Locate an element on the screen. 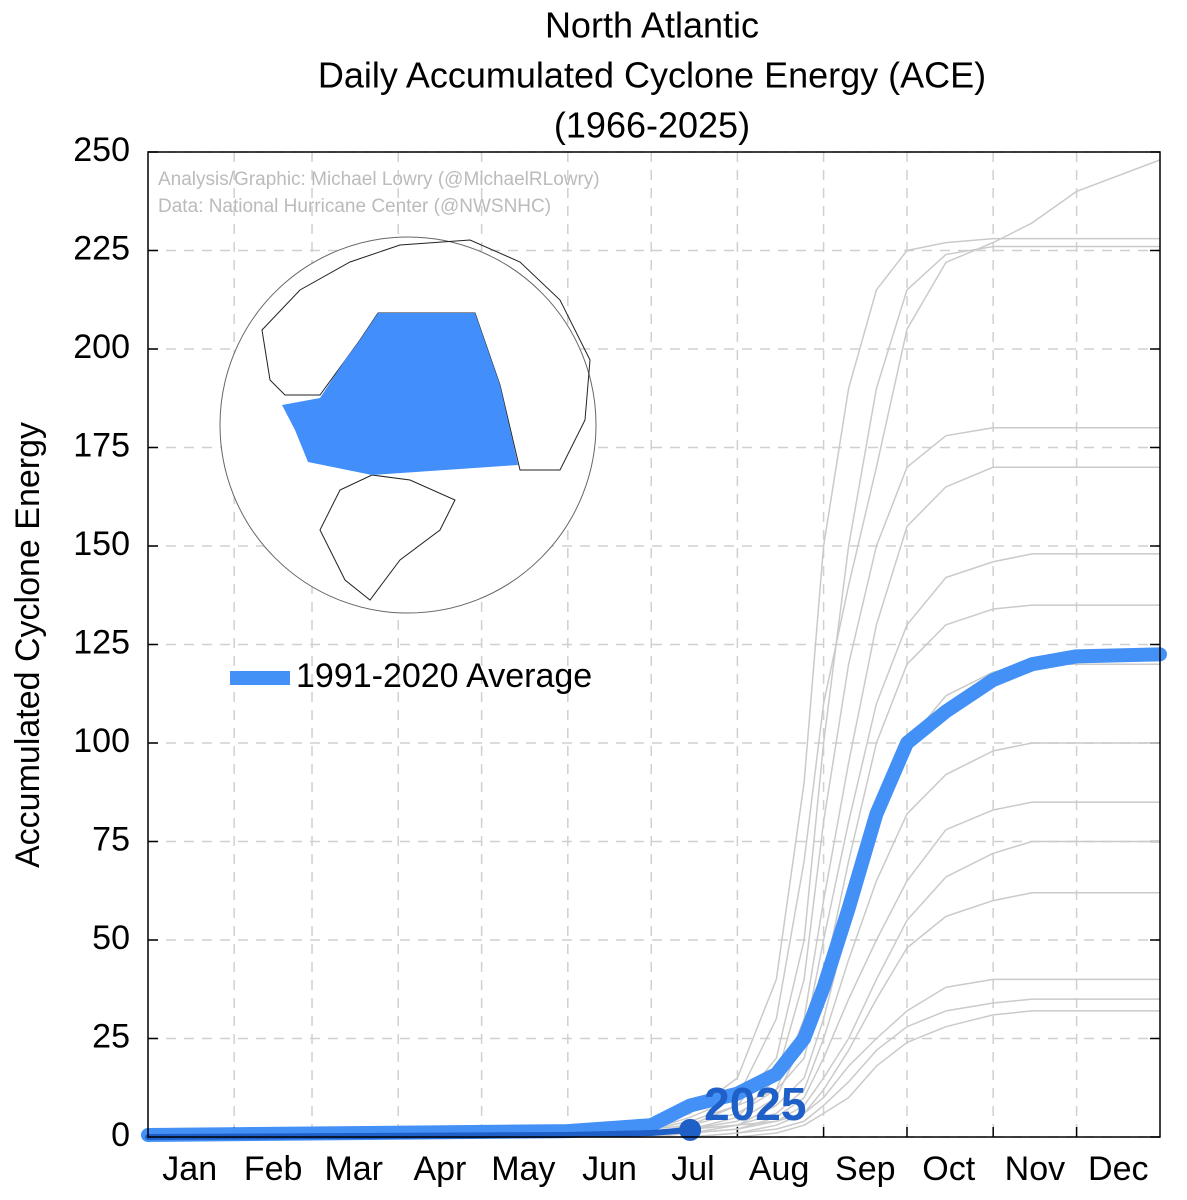  inset-map is located at coordinates (408, 425).